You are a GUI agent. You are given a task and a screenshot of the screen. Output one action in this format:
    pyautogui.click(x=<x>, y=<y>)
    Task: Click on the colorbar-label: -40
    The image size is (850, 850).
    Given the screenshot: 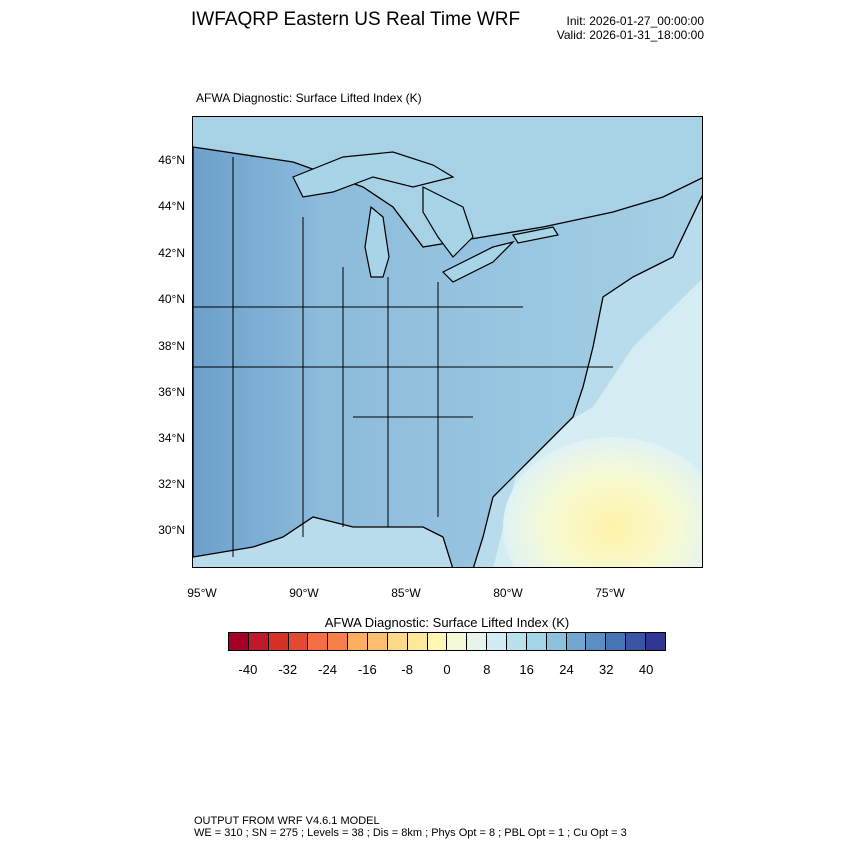 What is the action you would take?
    pyautogui.click(x=248, y=669)
    